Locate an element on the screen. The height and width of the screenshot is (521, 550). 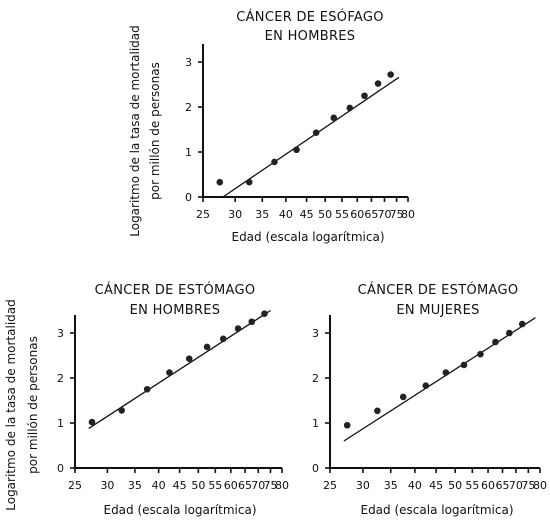
chart-title-line-1: CÁNCER DE ESÓFAGO is located at coordinates (310, 17).